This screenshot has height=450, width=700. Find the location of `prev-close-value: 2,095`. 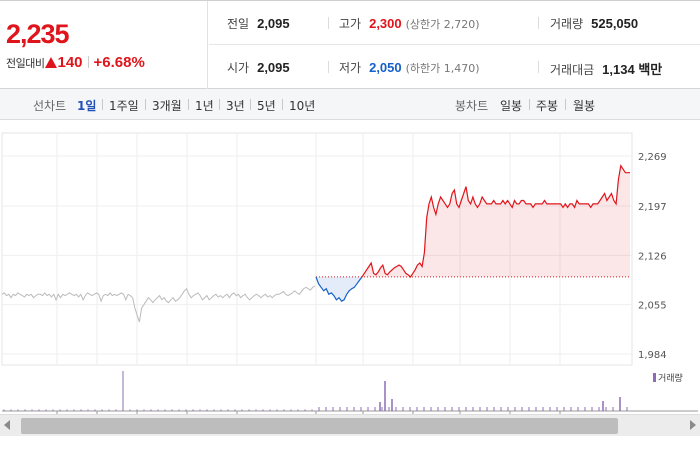

prev-close-value: 2,095 is located at coordinates (273, 23).